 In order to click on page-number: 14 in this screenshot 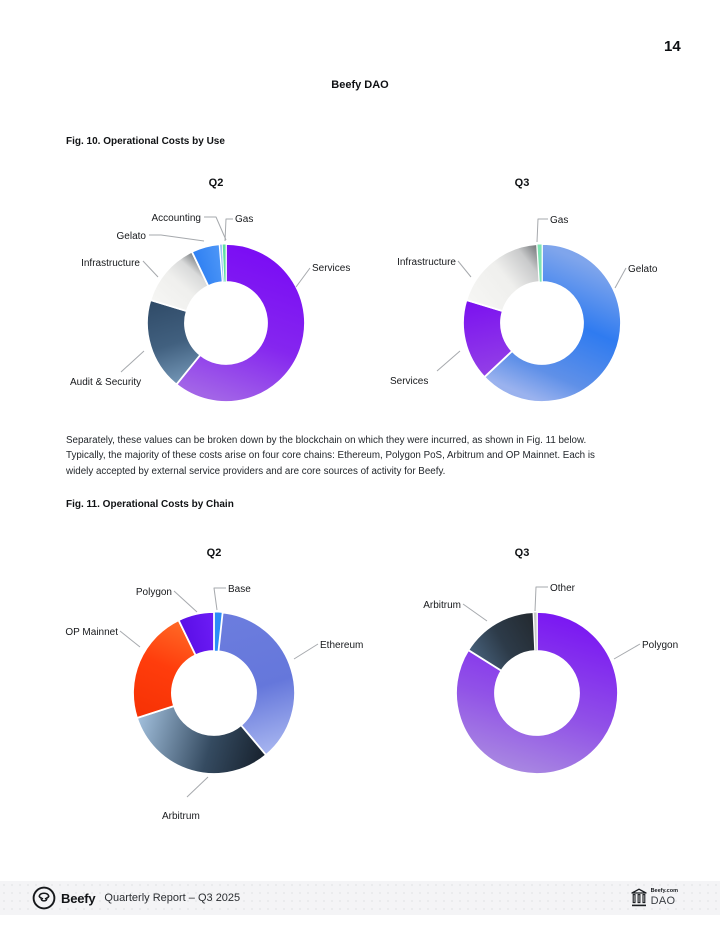, I will do `click(672, 46)`.